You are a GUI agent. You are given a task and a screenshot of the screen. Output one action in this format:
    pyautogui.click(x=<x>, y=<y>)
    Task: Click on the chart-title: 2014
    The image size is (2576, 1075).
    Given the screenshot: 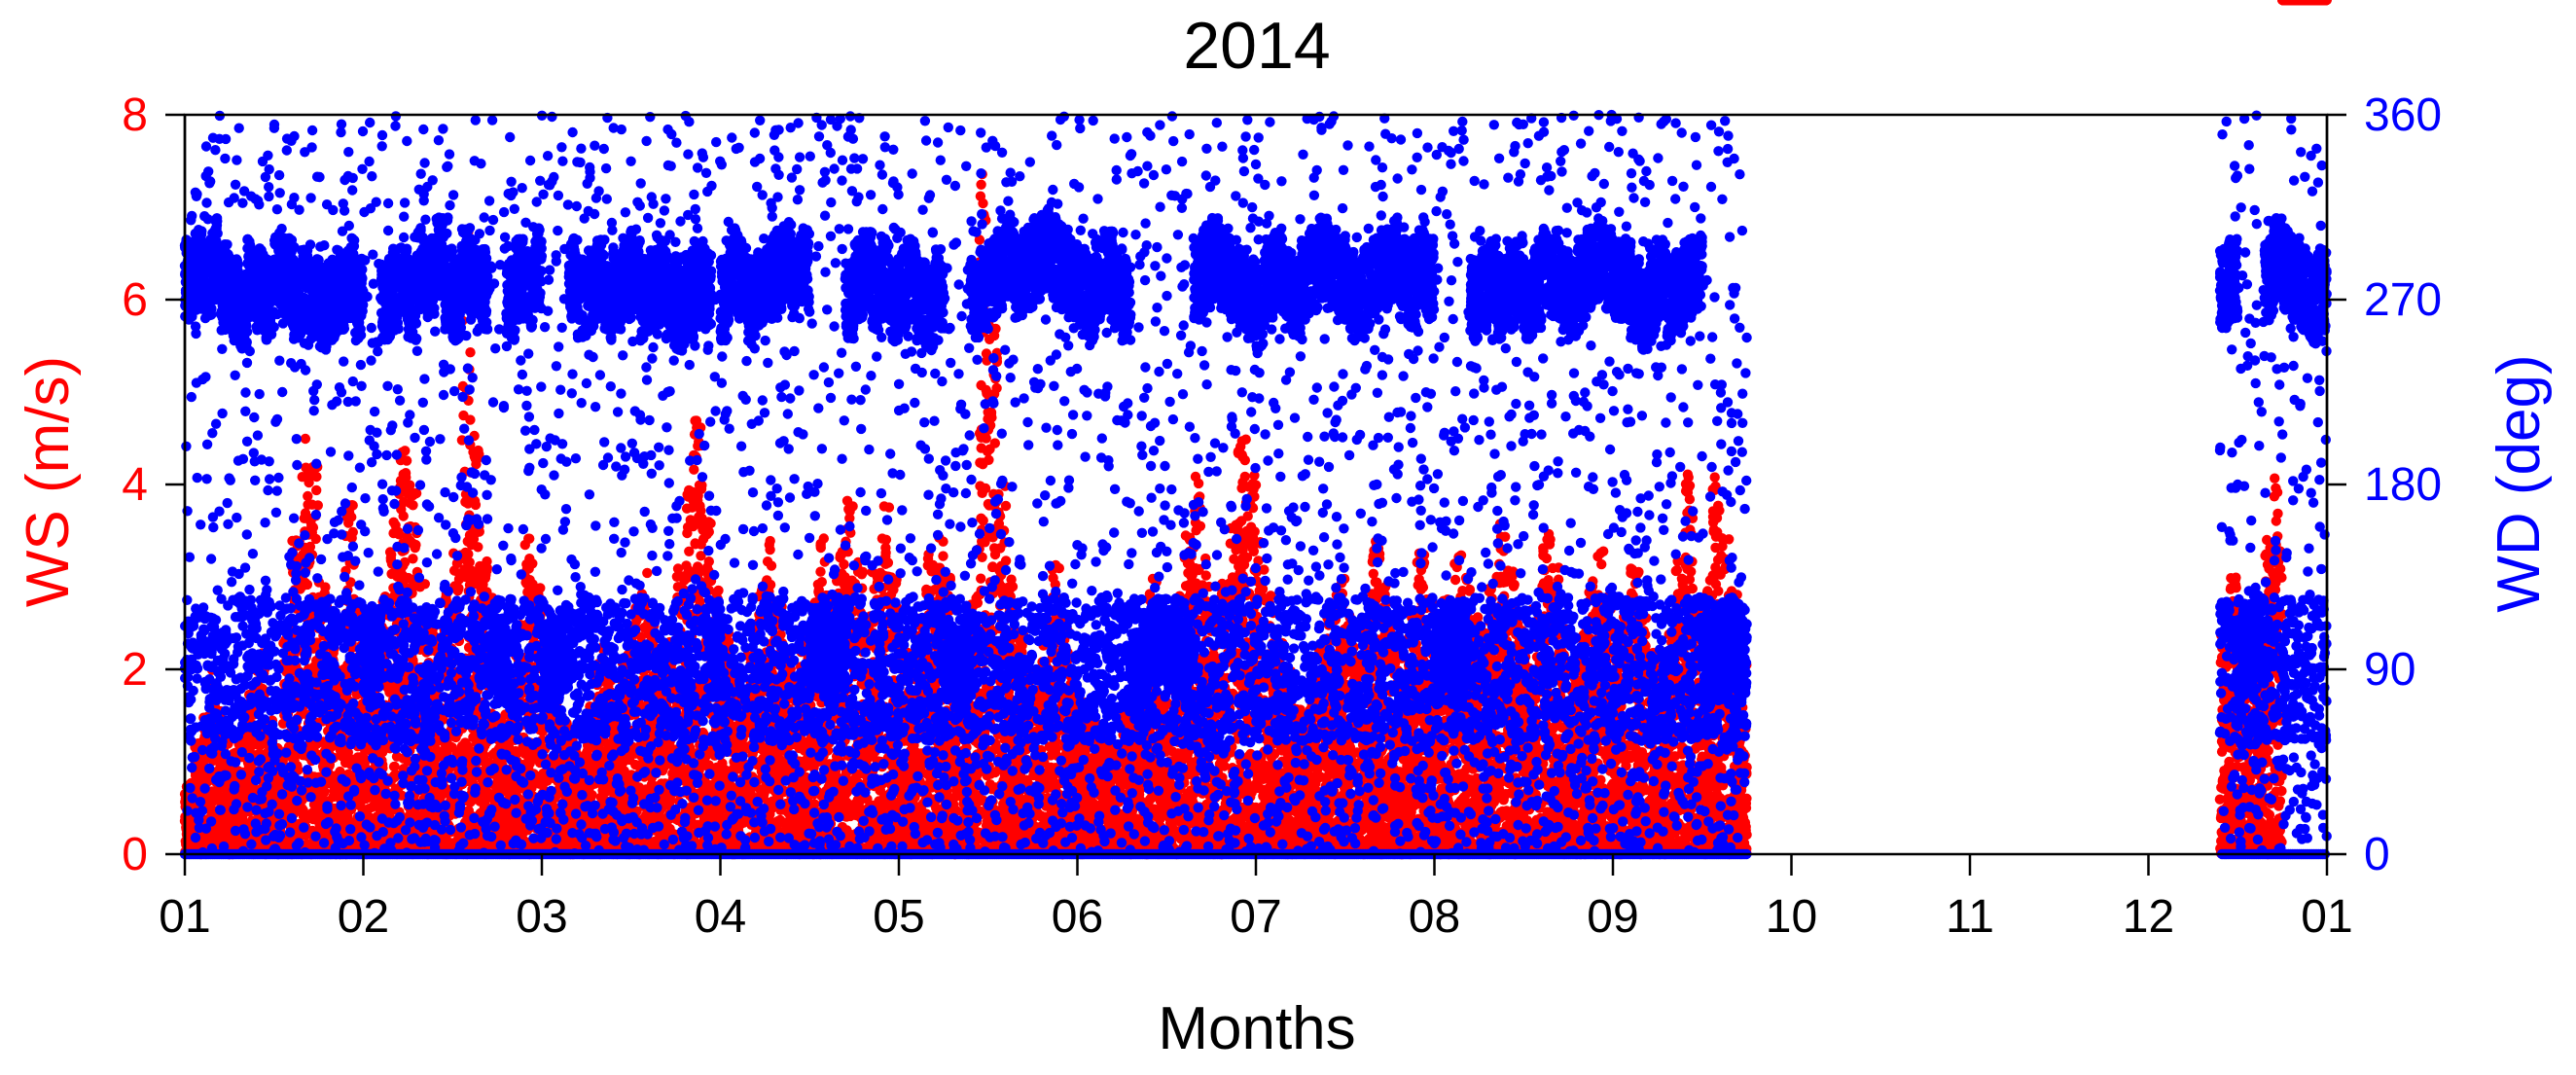 What is the action you would take?
    pyautogui.click(x=1256, y=46)
    